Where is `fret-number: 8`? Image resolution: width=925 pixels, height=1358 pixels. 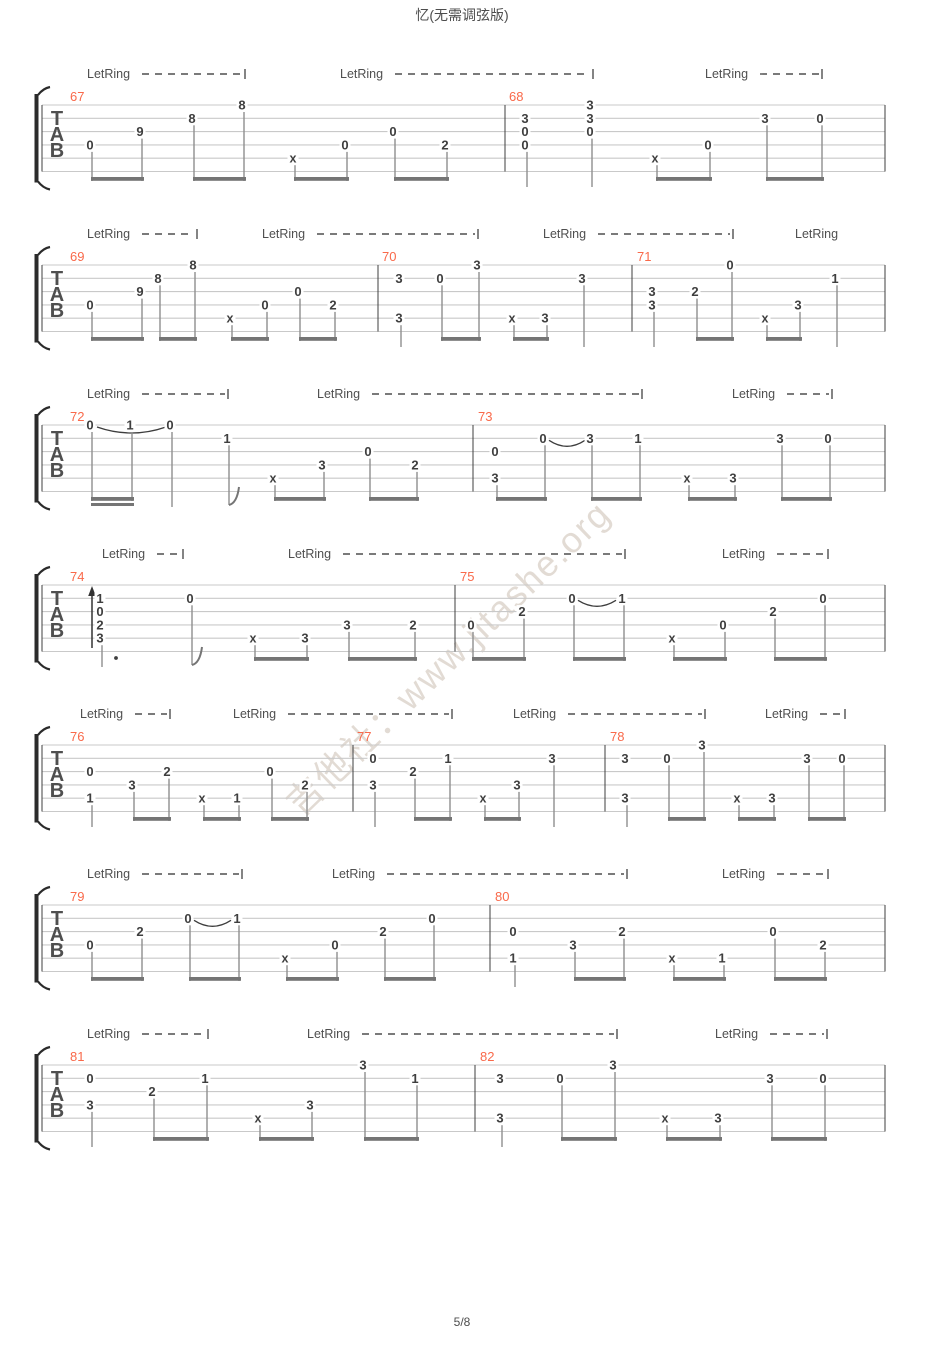 fret-number: 8 is located at coordinates (191, 118).